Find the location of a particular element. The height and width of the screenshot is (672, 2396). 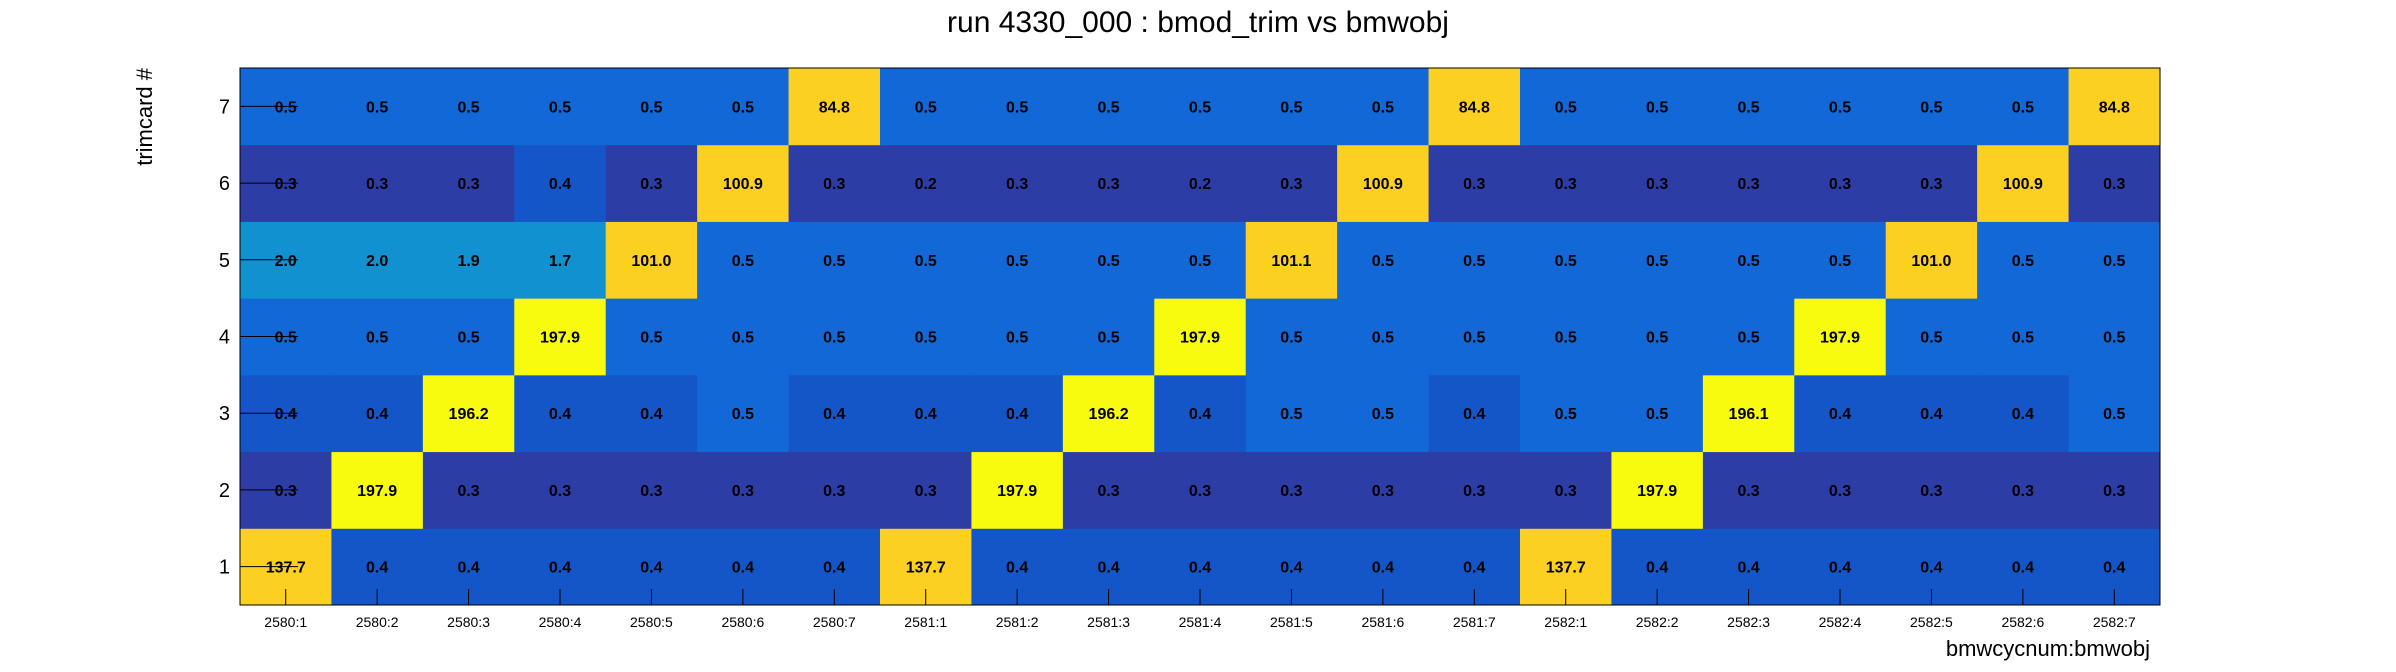

y-tick-label: 6 is located at coordinates (224, 184).